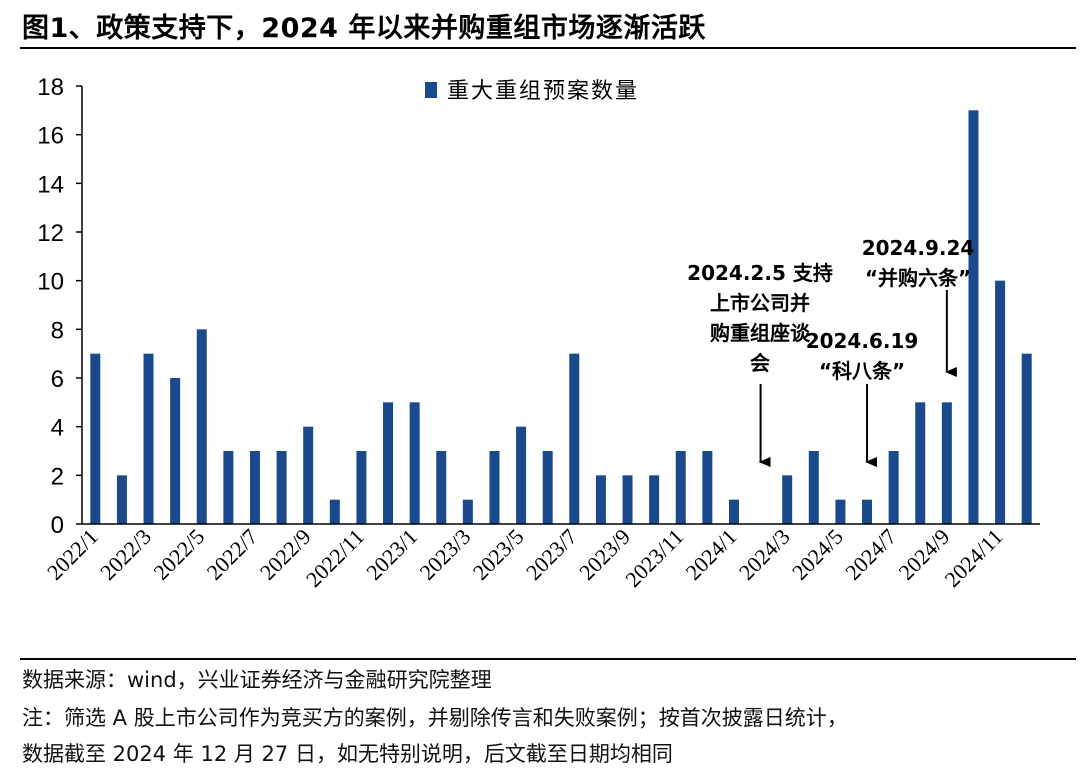 The height and width of the screenshot is (775, 1080). I want to click on y-tick-label: 16, so click(50, 136).